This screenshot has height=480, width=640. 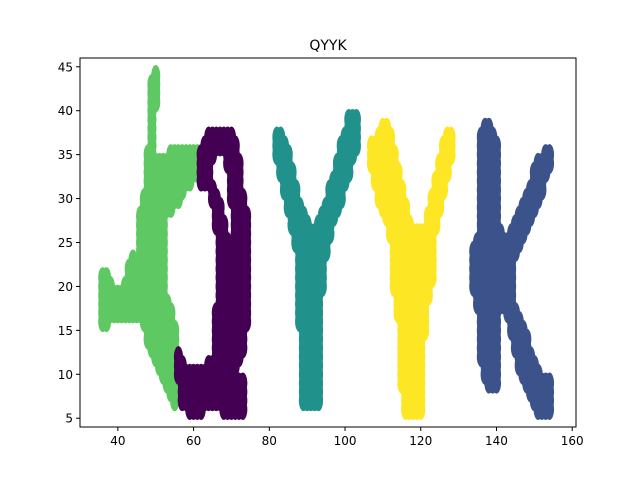 I want to click on y-tick-label: 15, so click(x=65, y=331).